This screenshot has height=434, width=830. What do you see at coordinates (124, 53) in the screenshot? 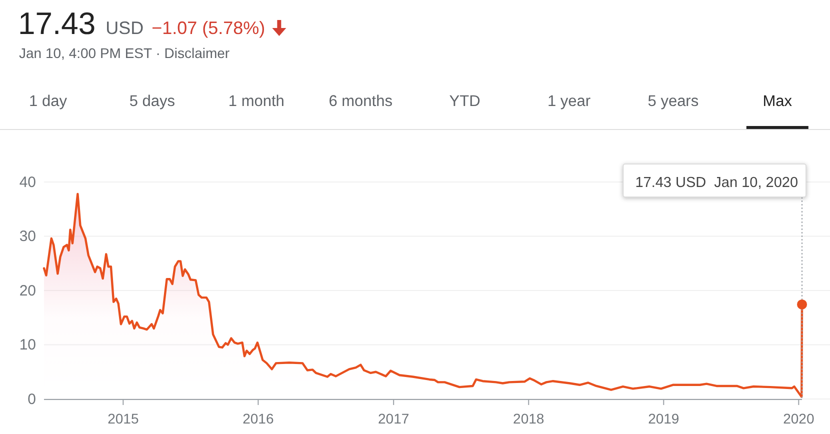
I see `chart-subtitle: Jan 10, 4:00 PM EST · Disclaimer` at bounding box center [124, 53].